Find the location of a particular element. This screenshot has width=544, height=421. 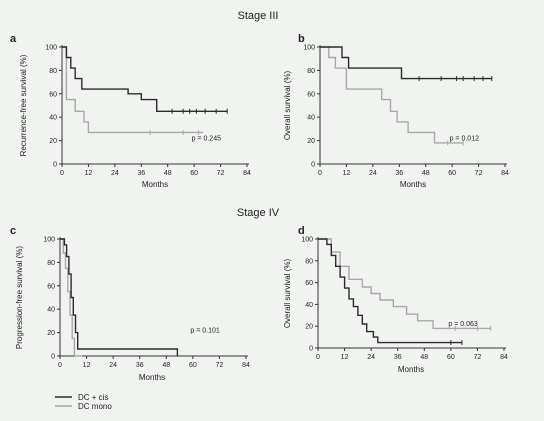

y-tick-label-a-0: 0 is located at coordinates (55, 165).